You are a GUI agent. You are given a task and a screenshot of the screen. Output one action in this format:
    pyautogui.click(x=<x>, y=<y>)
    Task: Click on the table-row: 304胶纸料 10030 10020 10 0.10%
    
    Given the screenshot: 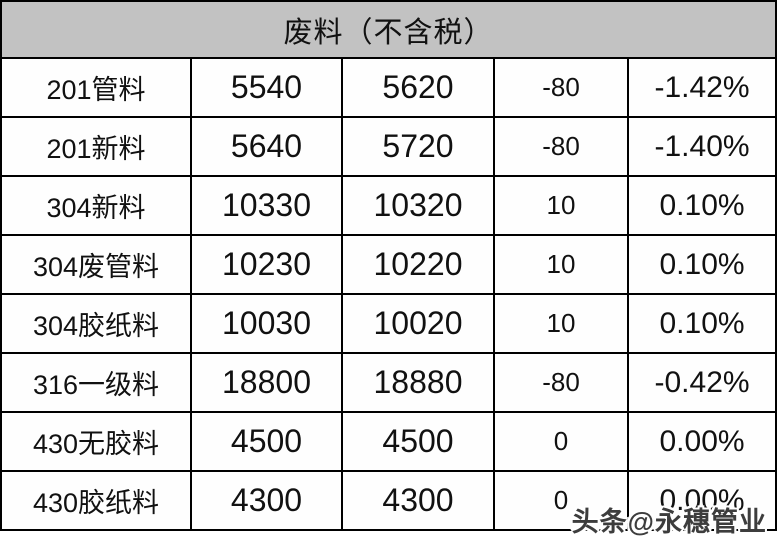 What is the action you would take?
    pyautogui.click(x=388, y=323)
    